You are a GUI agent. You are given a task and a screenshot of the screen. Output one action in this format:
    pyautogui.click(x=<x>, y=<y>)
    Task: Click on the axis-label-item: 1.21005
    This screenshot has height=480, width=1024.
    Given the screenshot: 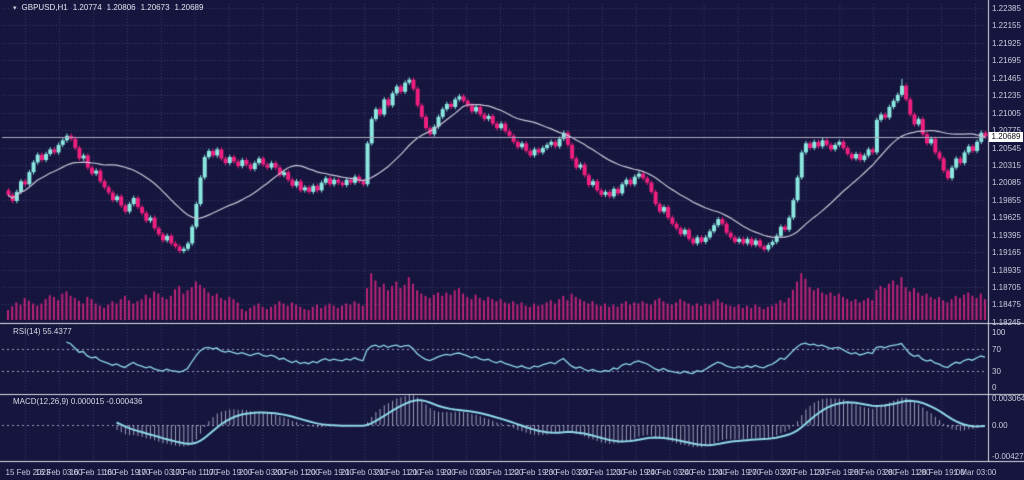 What is the action you would take?
    pyautogui.click(x=1006, y=113)
    